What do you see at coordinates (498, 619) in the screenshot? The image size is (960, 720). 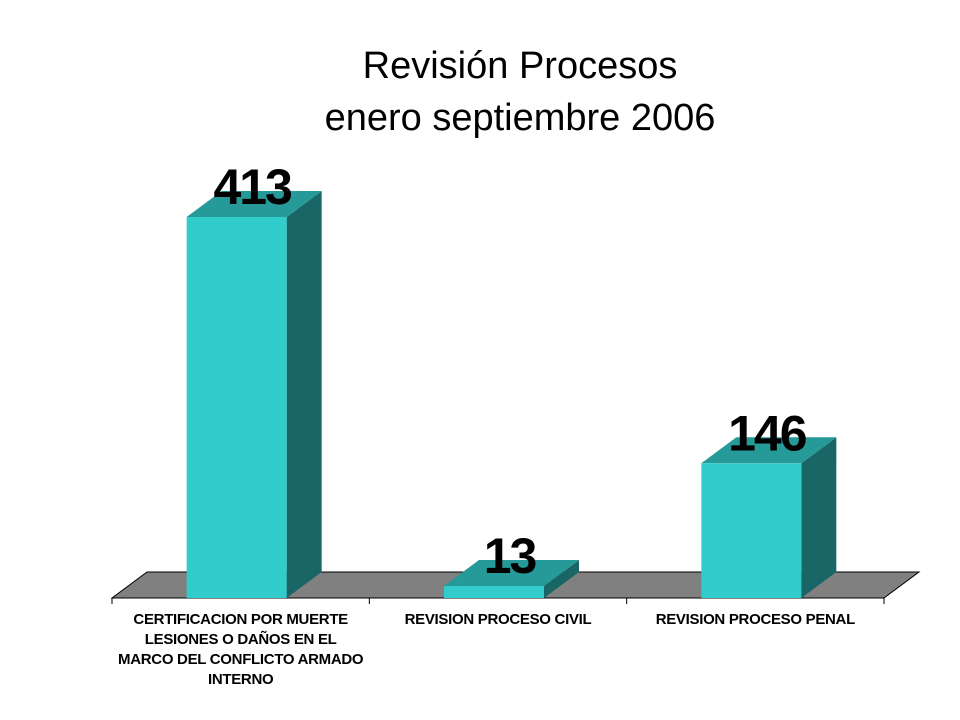 I see `category-label-civil: REVISION PROCESO CIVIL` at bounding box center [498, 619].